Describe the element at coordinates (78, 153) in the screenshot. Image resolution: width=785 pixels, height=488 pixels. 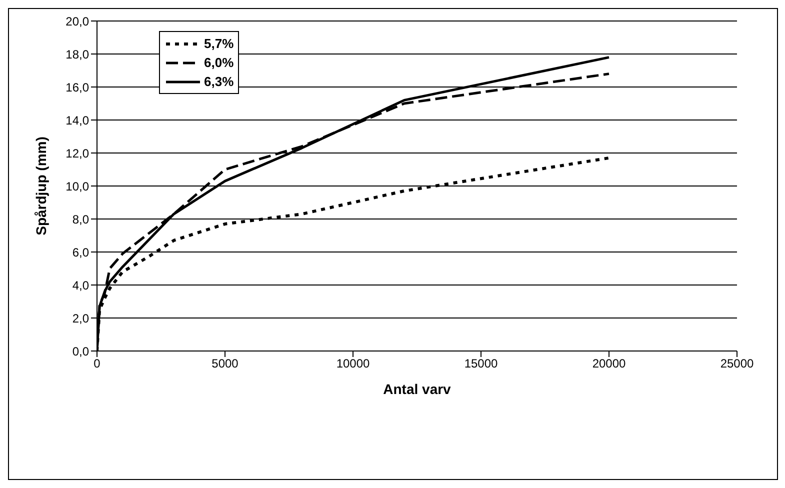
I see `y-tick-label: 12,0` at that location.